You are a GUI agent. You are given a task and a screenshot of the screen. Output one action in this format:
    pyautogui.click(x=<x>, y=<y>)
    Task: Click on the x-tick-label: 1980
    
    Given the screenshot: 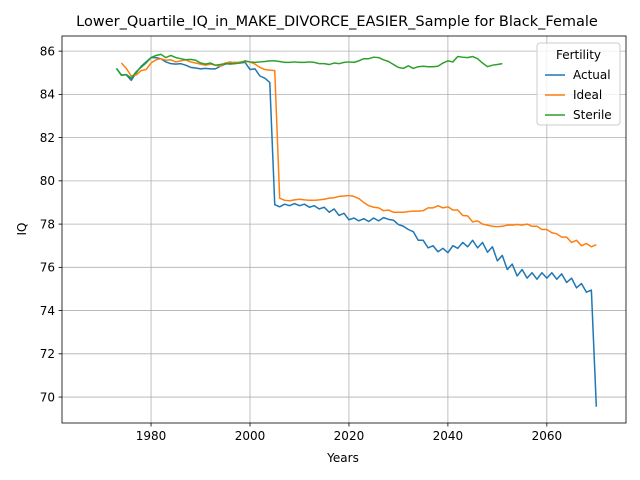 What is the action you would take?
    pyautogui.click(x=151, y=436)
    